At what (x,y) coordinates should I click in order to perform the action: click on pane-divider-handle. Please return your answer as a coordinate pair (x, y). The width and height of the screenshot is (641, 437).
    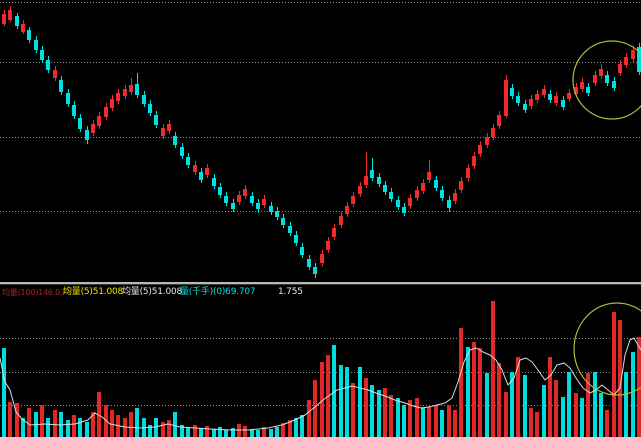
    Looking at the image, I should click on (320, 283).